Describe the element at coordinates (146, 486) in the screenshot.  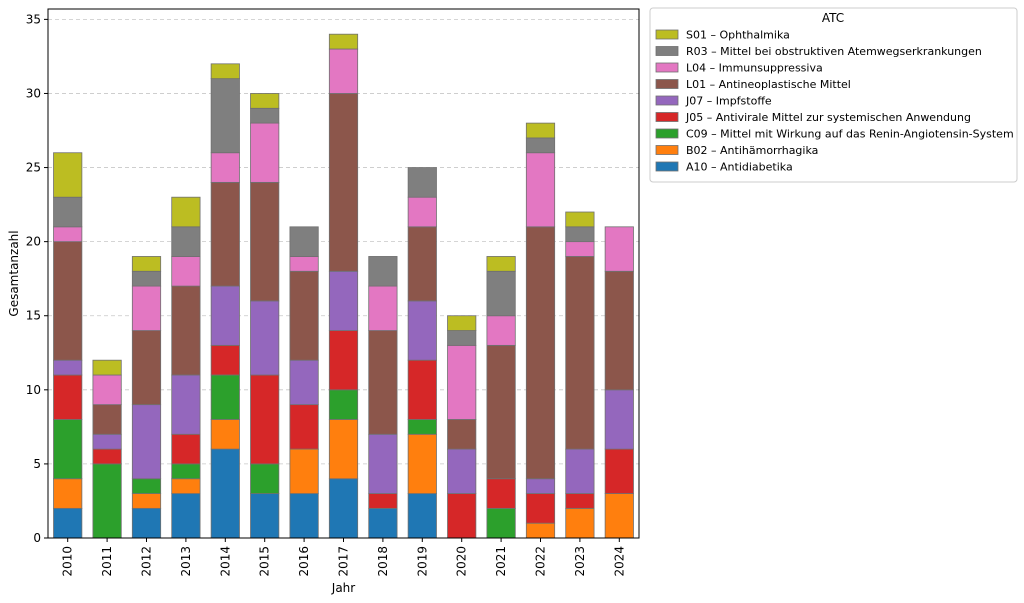
I see `bar-segment-2012-C09` at that location.